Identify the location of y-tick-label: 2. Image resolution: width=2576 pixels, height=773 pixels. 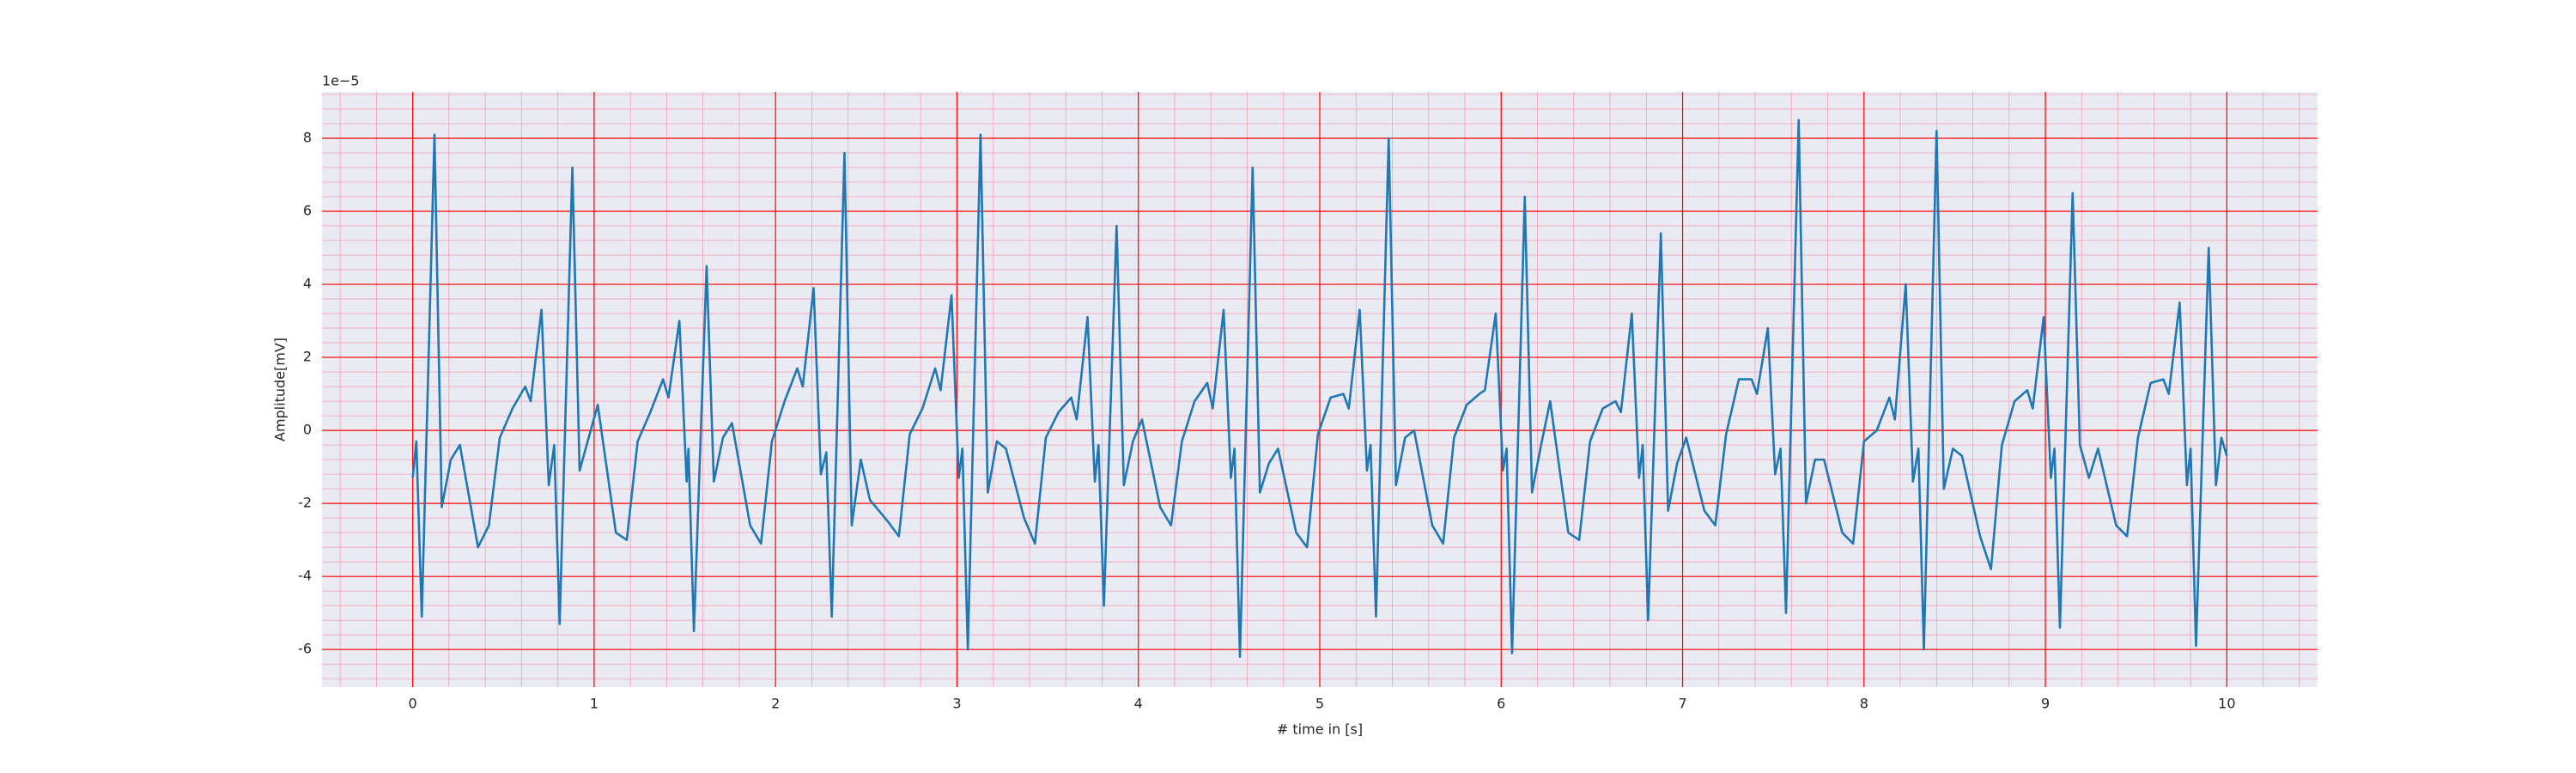
(307, 357).